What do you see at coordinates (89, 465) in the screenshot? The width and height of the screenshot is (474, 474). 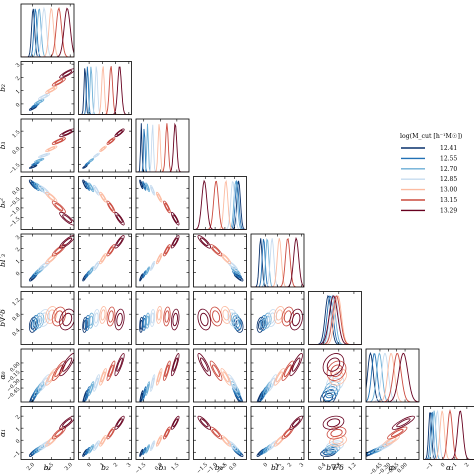 I see `x-tick-label: 0` at bounding box center [89, 465].